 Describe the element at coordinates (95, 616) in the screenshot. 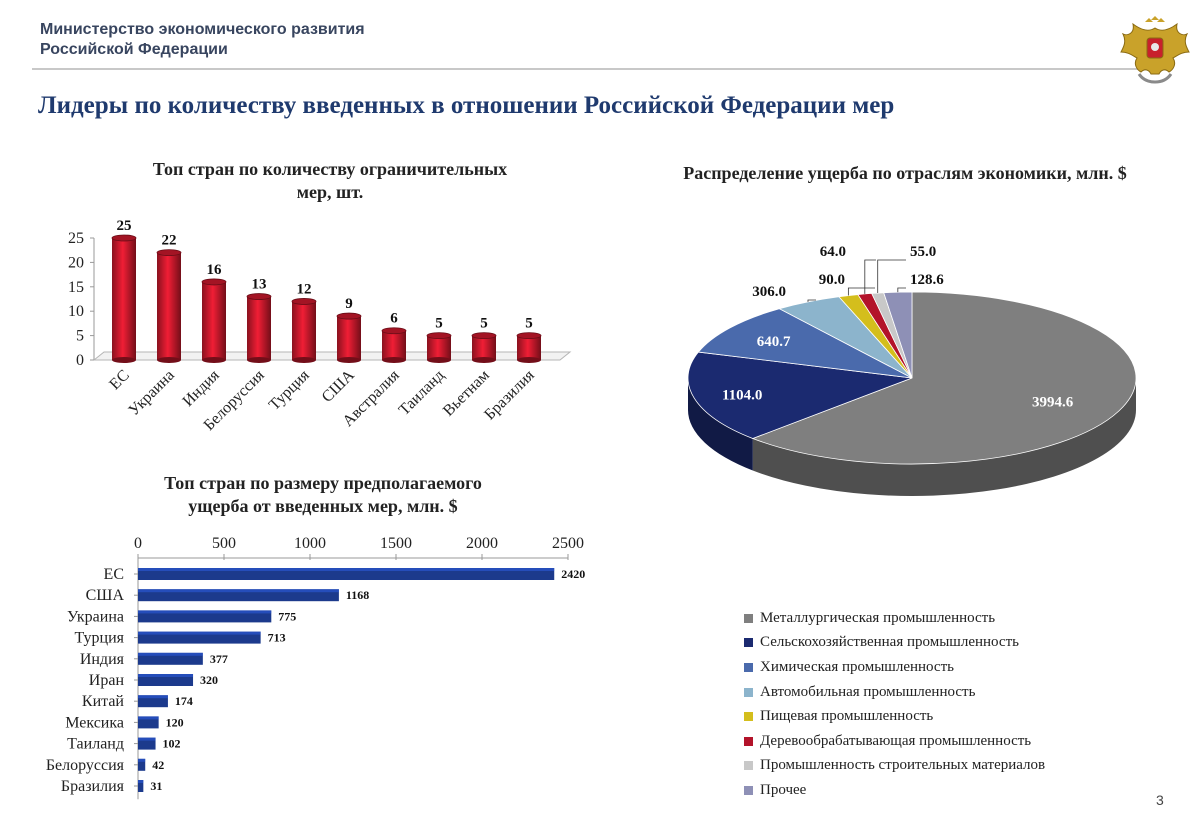

I see `y-tick-label: Украина` at that location.